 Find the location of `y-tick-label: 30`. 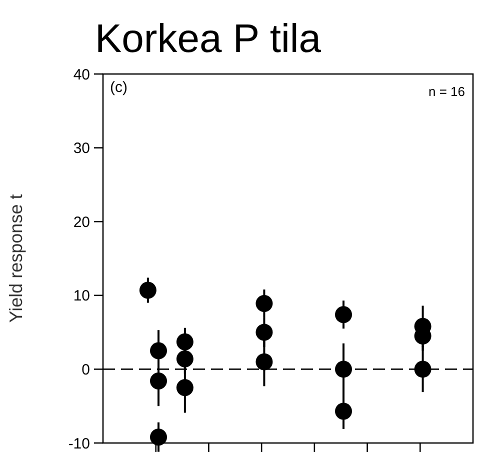

y-tick-label: 30 is located at coordinates (81, 149).